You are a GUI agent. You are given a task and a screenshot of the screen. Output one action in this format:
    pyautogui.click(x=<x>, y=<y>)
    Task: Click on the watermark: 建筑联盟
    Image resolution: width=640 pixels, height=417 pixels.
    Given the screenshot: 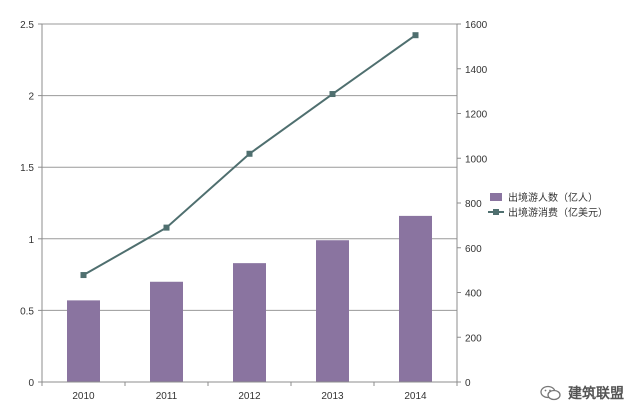 What is the action you would take?
    pyautogui.click(x=582, y=393)
    